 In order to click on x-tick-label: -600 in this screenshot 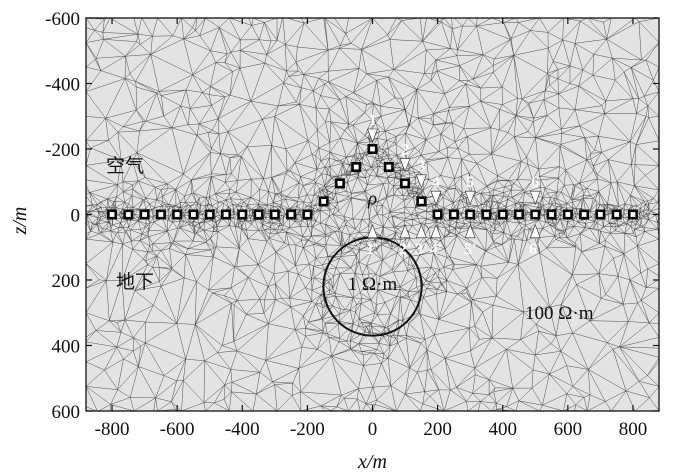, I will do `click(177, 429)`.